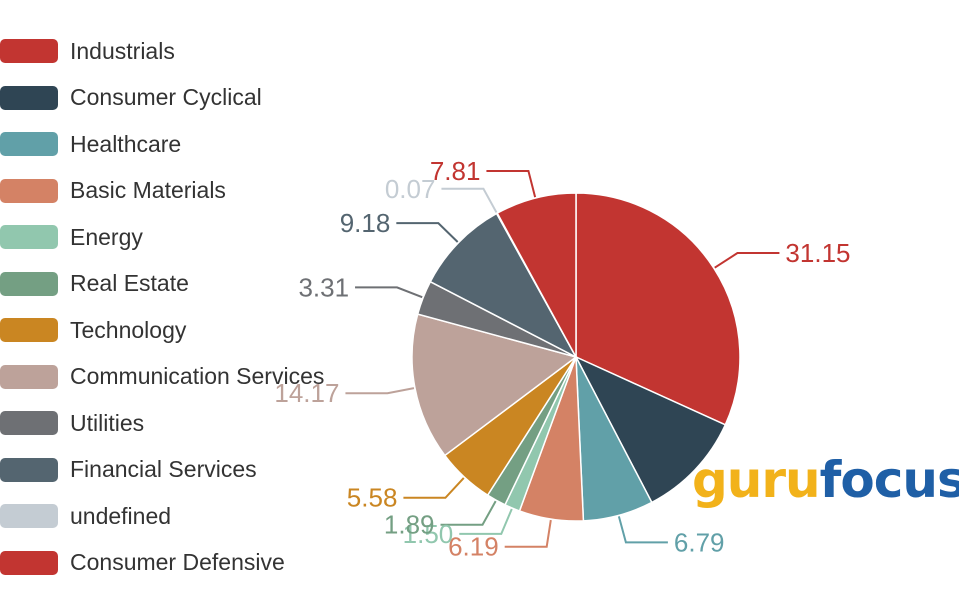 This screenshot has height=595, width=959. I want to click on legend-label: Healthcare, so click(126, 143).